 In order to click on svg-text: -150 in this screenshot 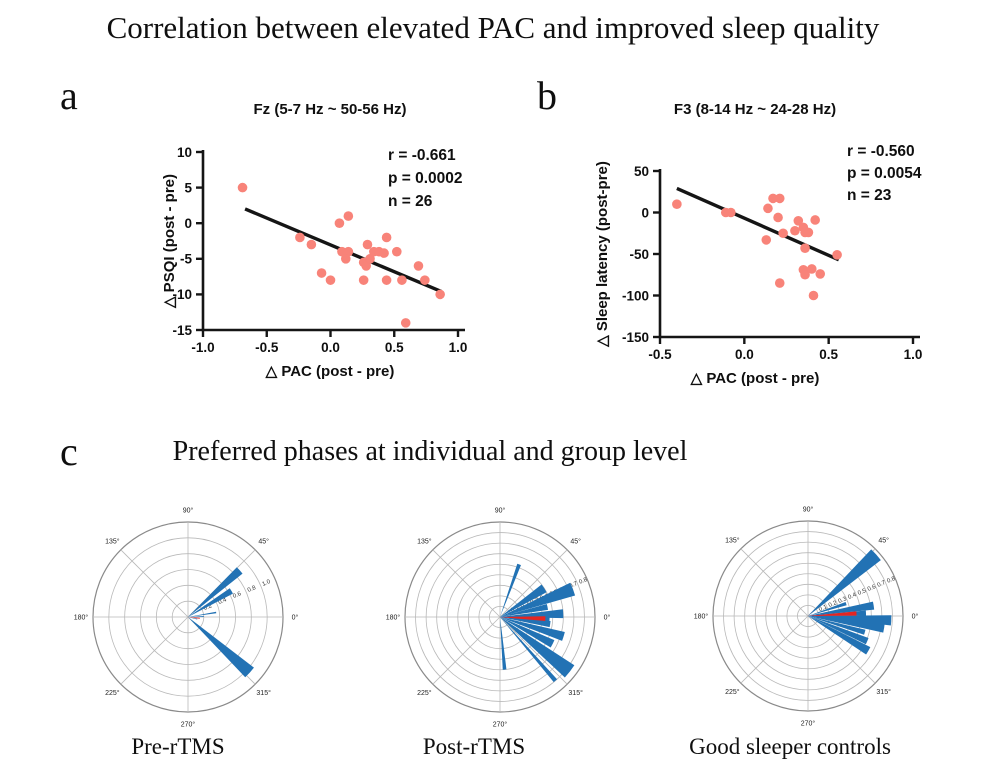, I will do `click(635, 337)`.